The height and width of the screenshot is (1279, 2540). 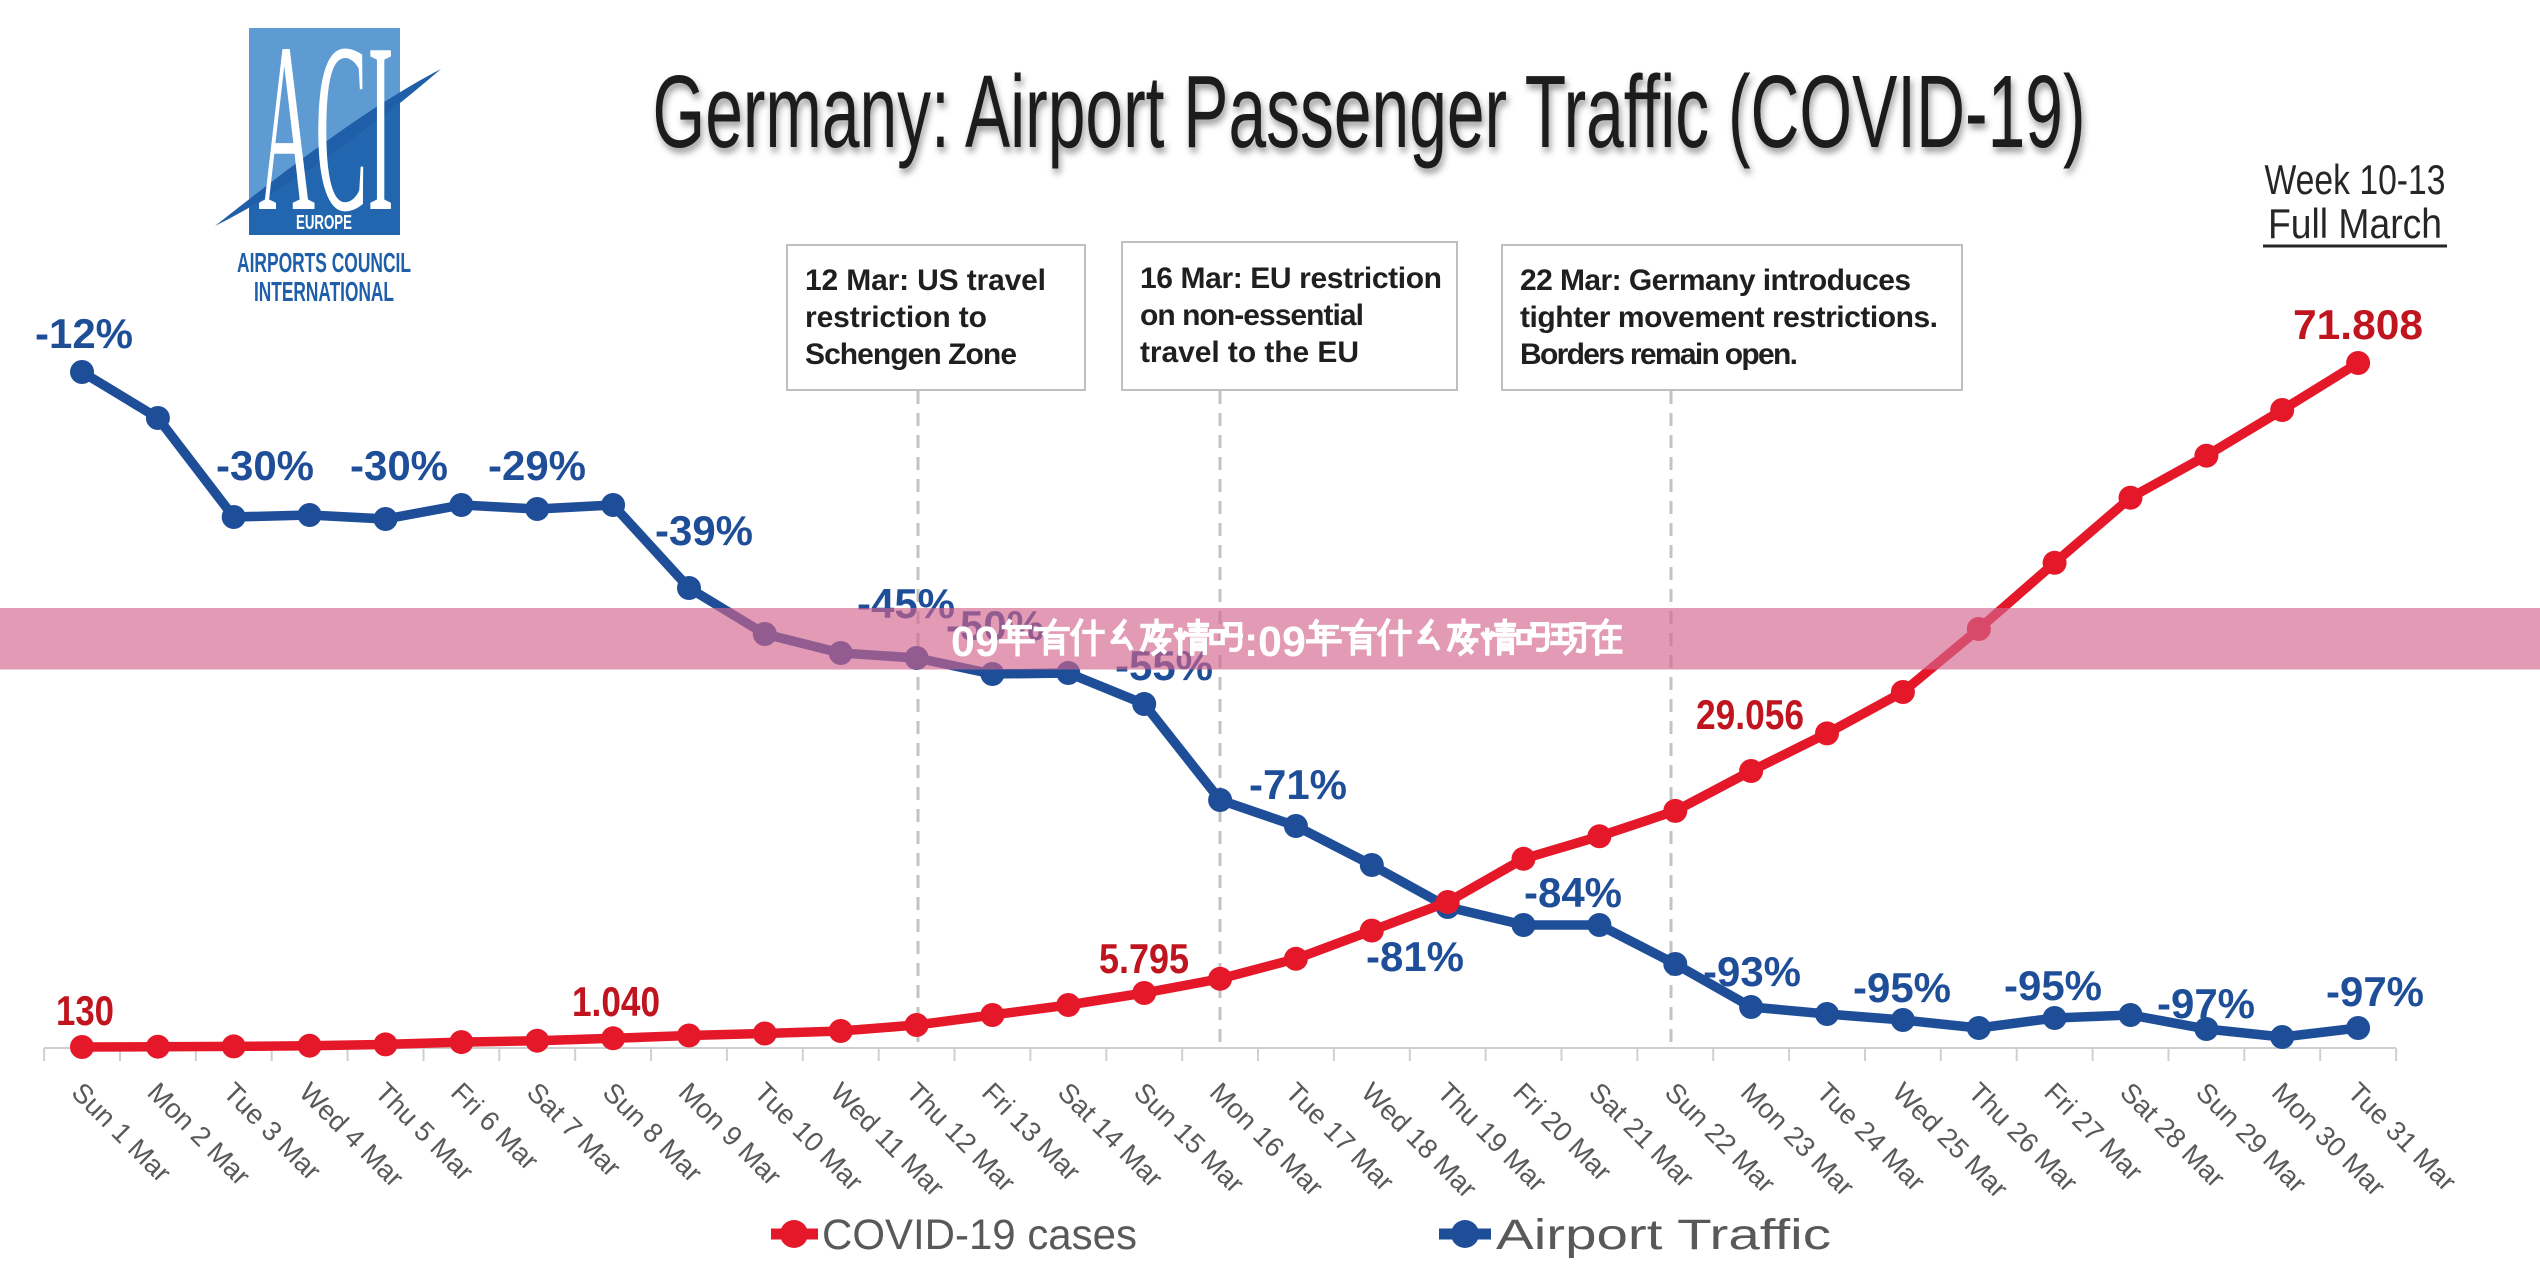 I want to click on svg-text: EUROPE, so click(x=324, y=223).